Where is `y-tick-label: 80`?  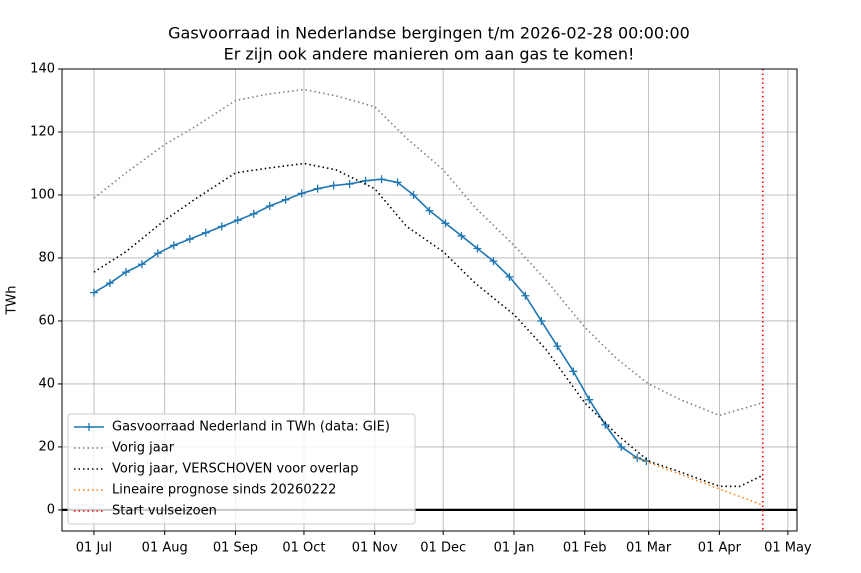
y-tick-label: 80 is located at coordinates (46, 257).